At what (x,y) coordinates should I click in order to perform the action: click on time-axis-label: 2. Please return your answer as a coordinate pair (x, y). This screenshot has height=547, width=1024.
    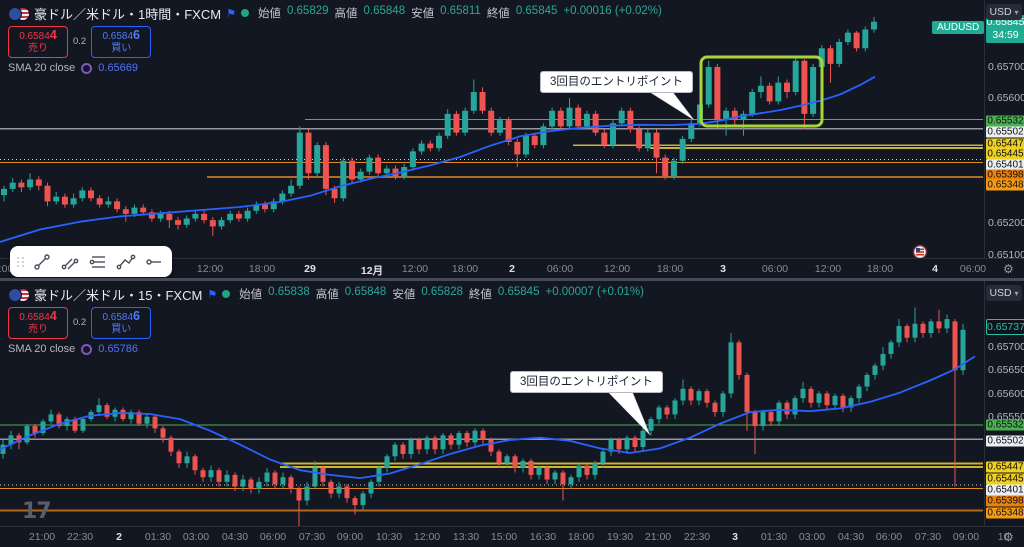
    Looking at the image, I should click on (119, 537).